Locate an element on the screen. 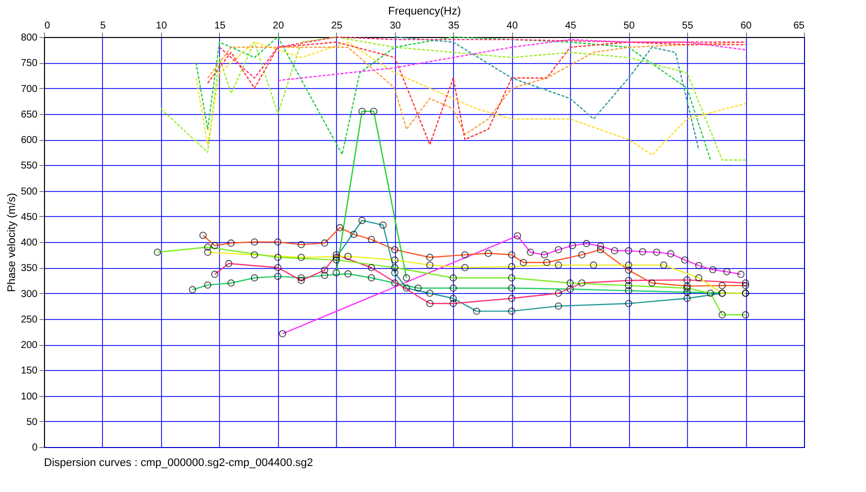 This screenshot has height=492, width=866. x-tick-label: 40 is located at coordinates (512, 26).